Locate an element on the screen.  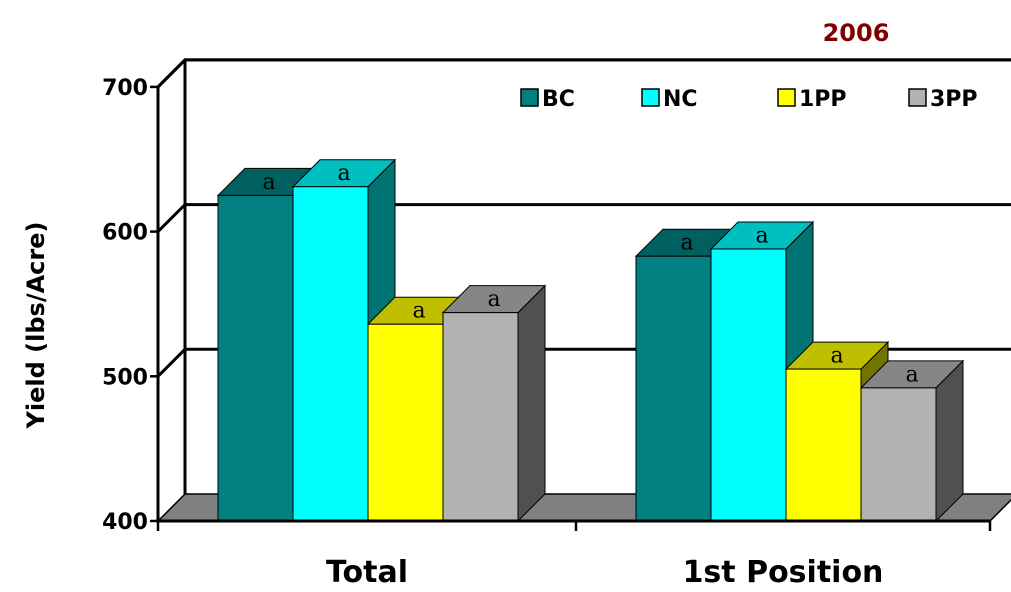
y-tick-label: 700 is located at coordinates (125, 88).